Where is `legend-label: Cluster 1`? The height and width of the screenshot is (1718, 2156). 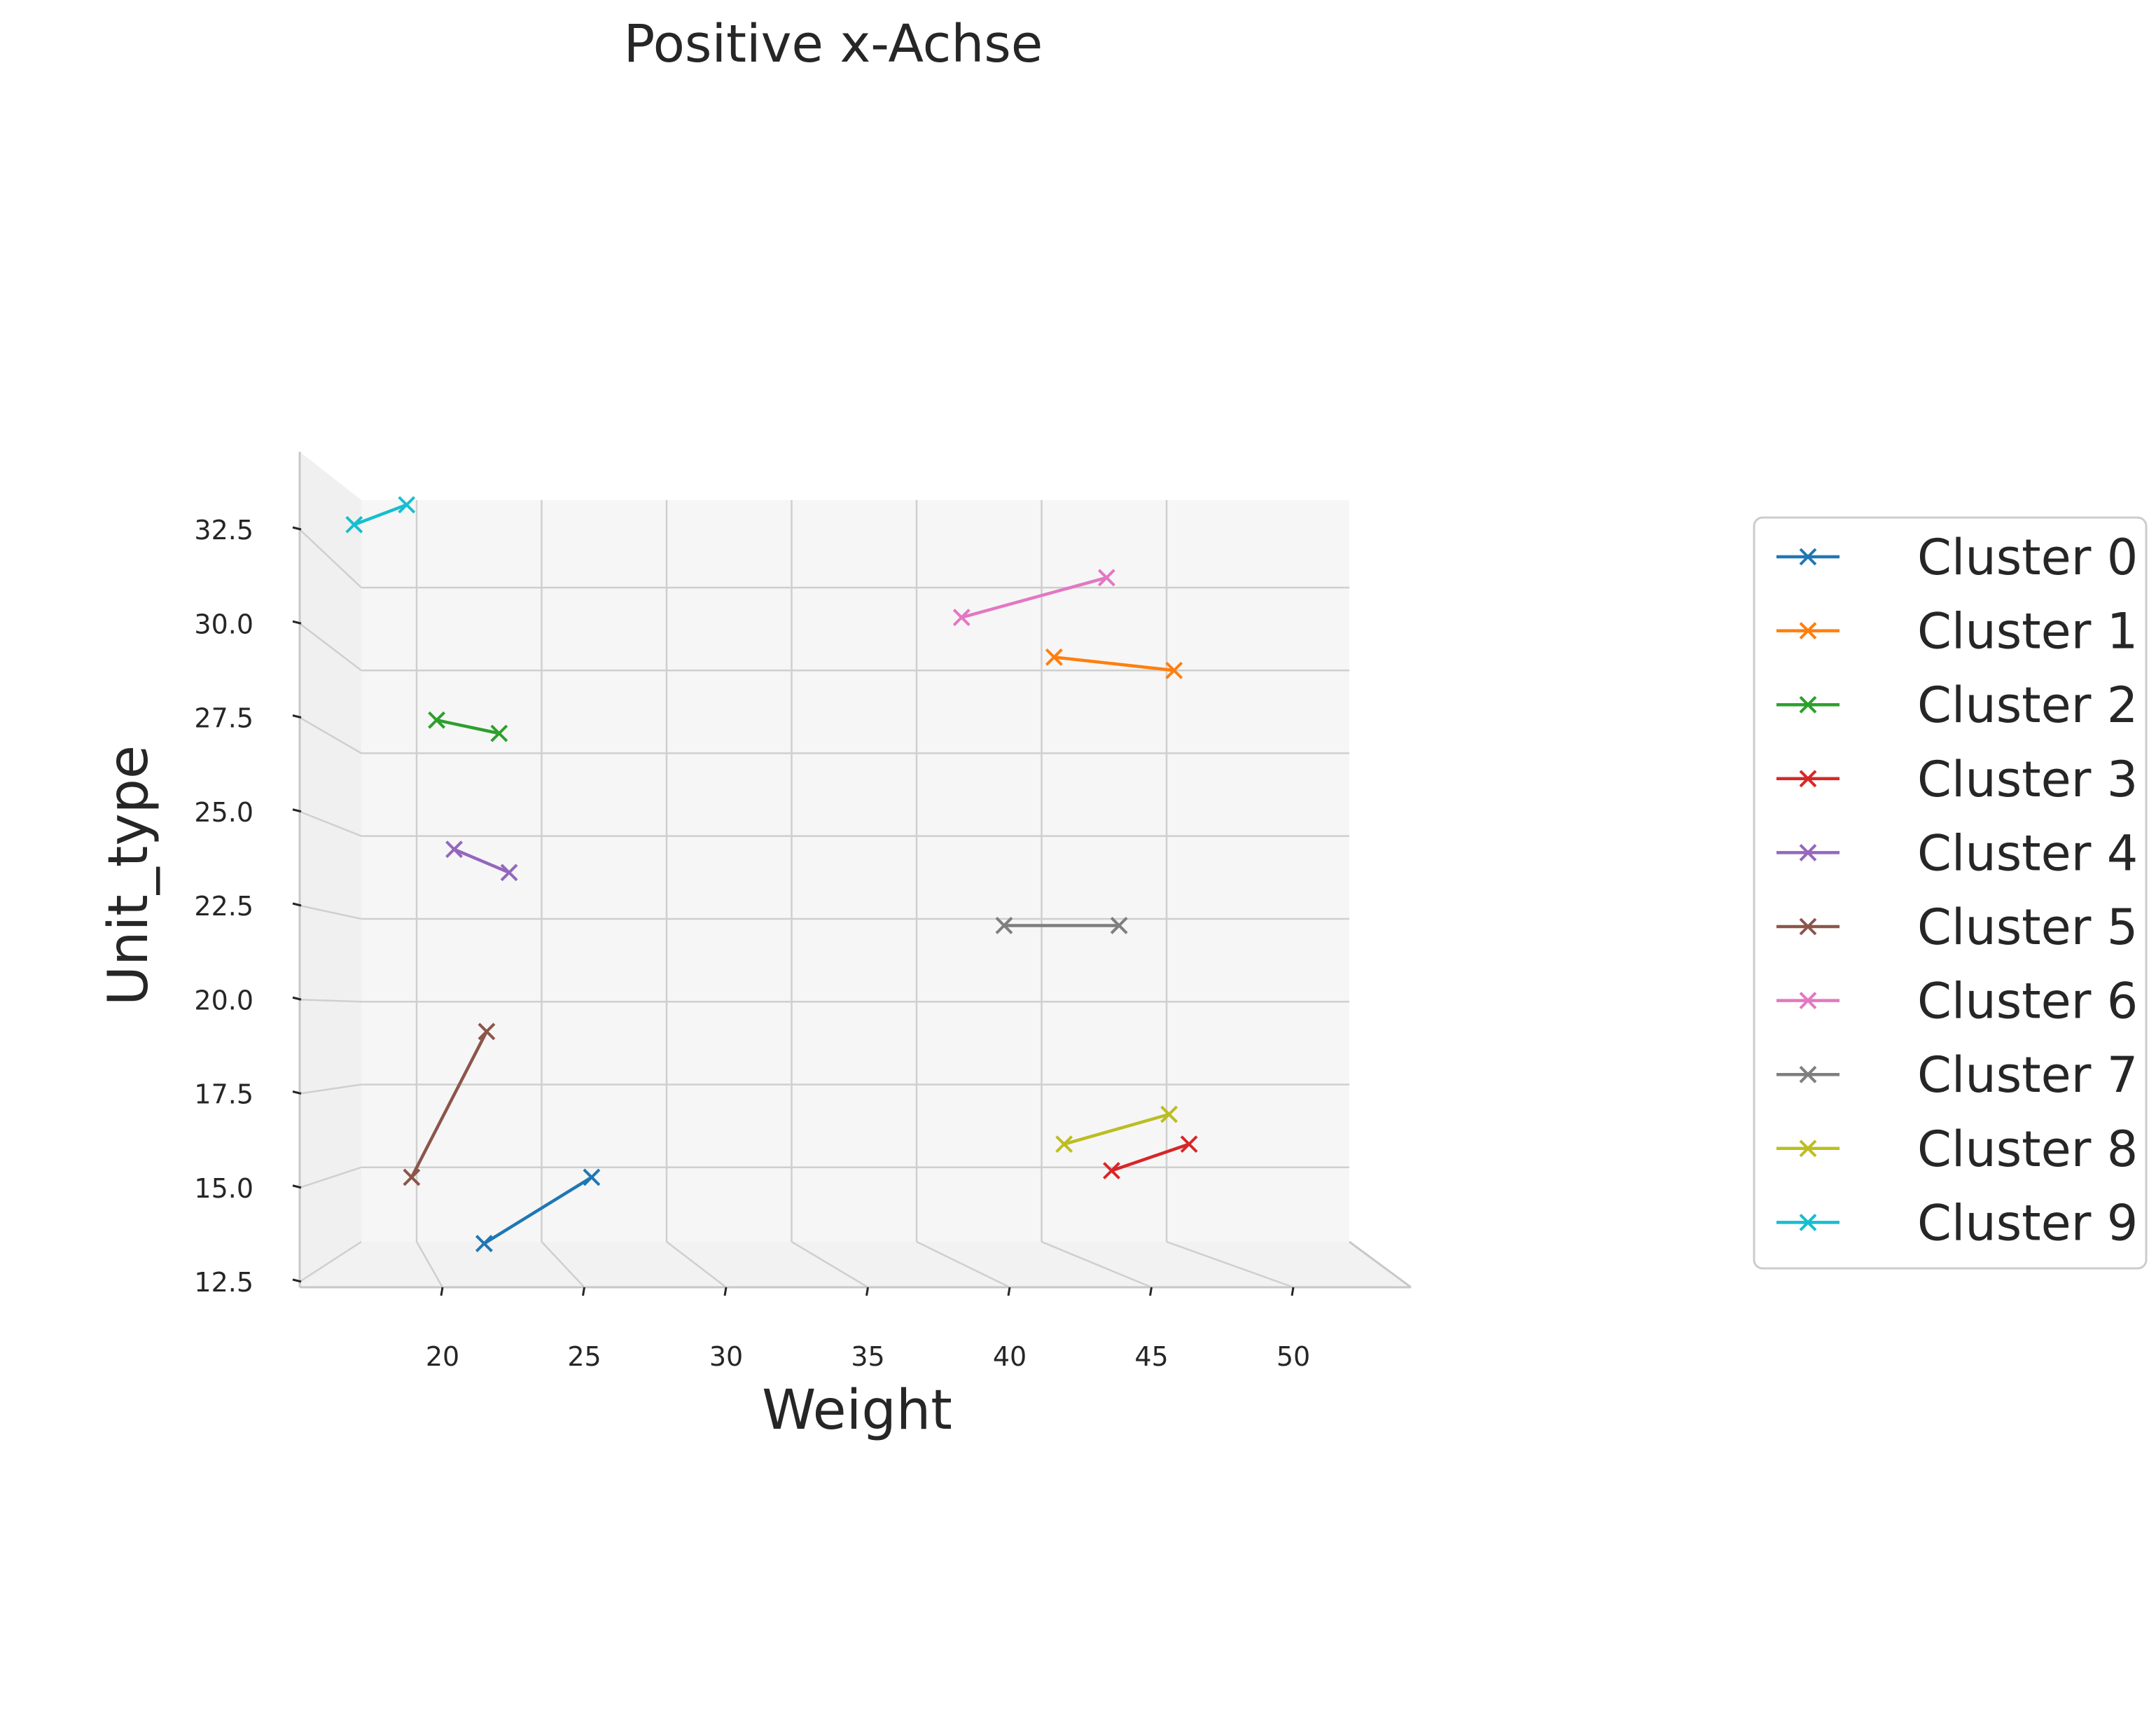
legend-label: Cluster 1 is located at coordinates (2027, 631).